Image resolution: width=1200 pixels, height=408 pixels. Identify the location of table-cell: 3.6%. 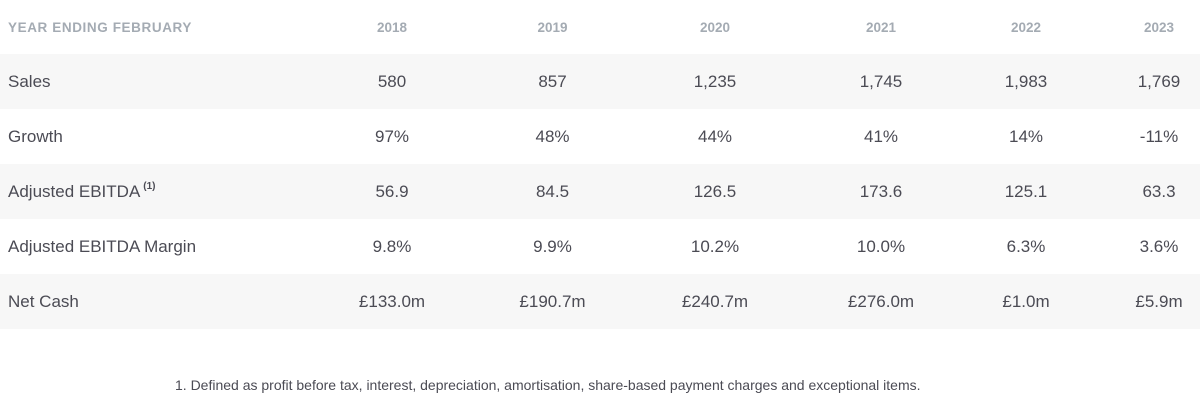
(1159, 246).